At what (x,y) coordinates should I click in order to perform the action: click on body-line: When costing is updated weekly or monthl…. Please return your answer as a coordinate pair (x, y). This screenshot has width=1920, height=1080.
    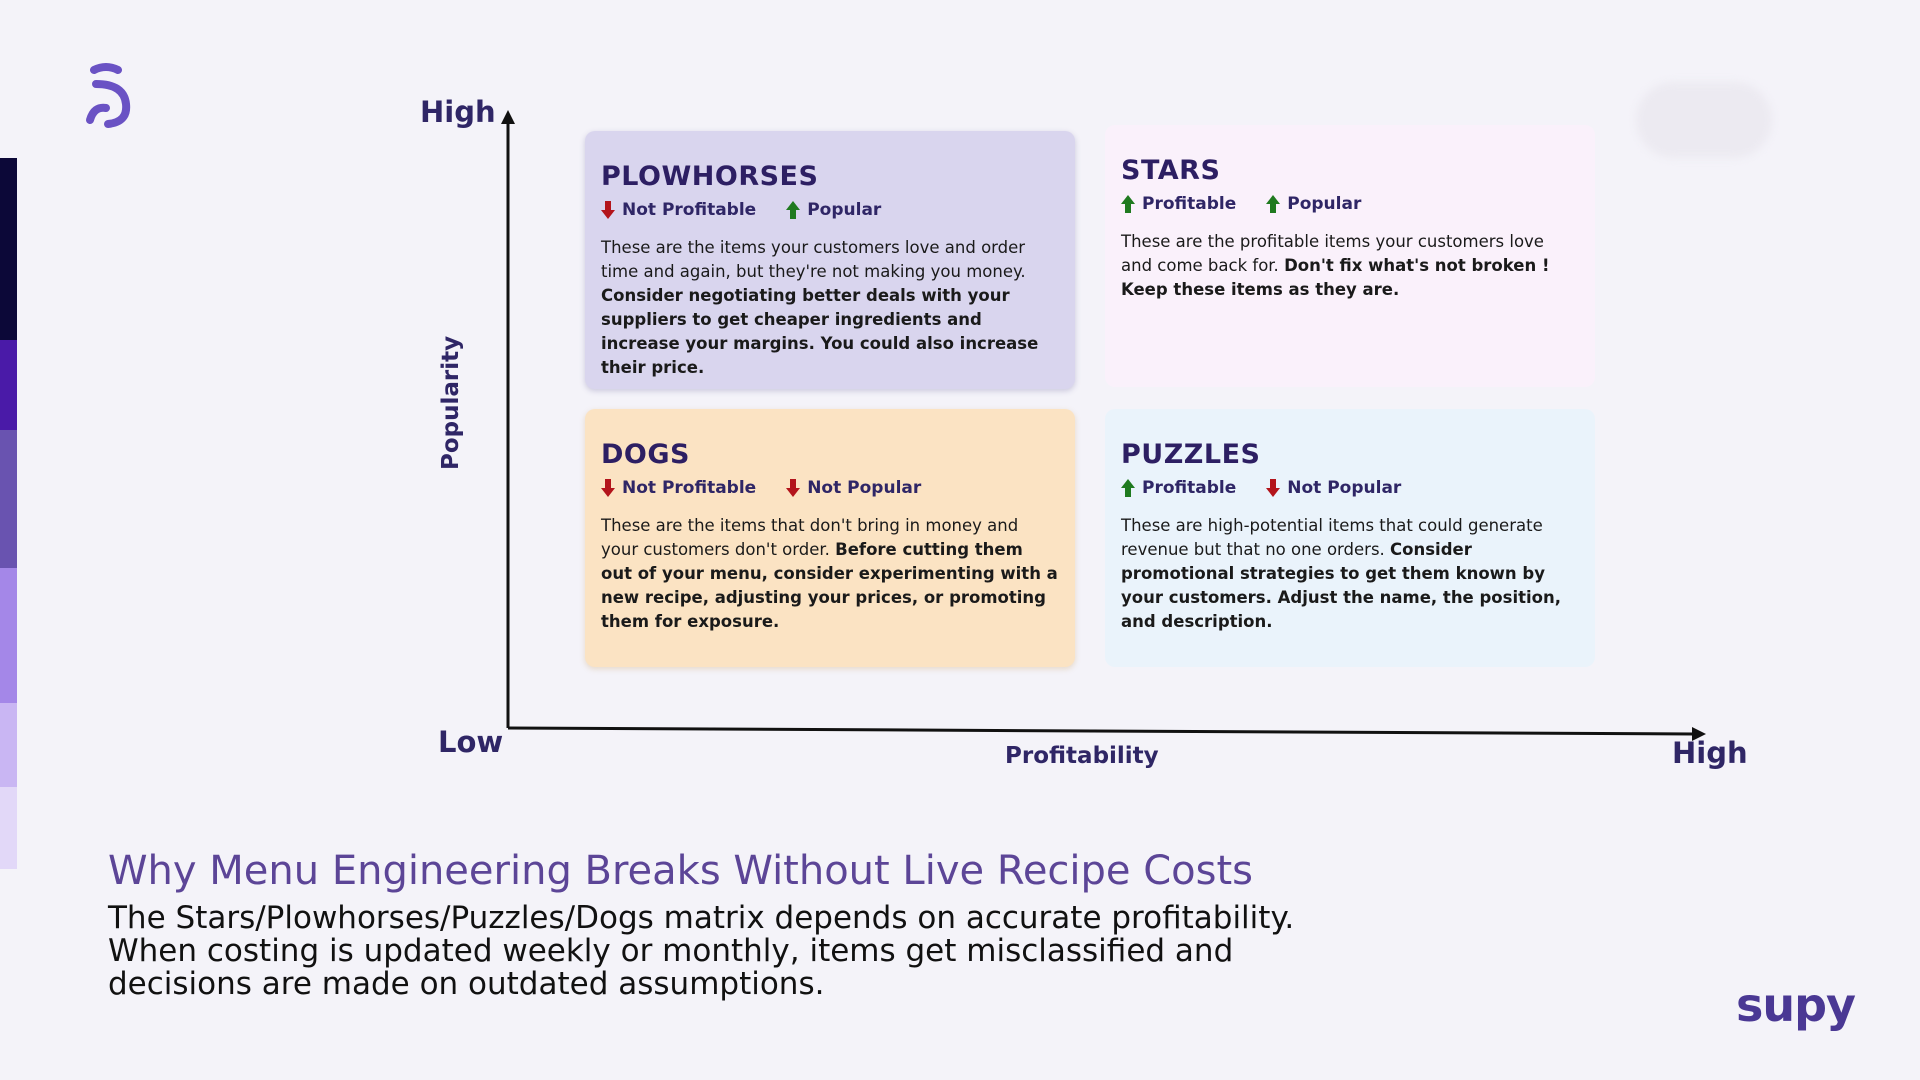
    Looking at the image, I should click on (671, 951).